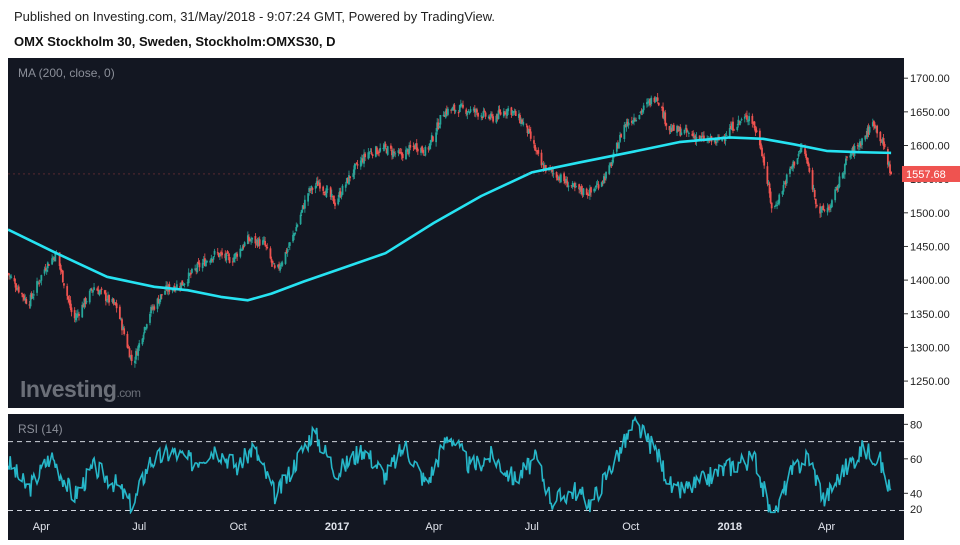 The width and height of the screenshot is (960, 545). I want to click on price-tick-label: 1250.00, so click(930, 382).